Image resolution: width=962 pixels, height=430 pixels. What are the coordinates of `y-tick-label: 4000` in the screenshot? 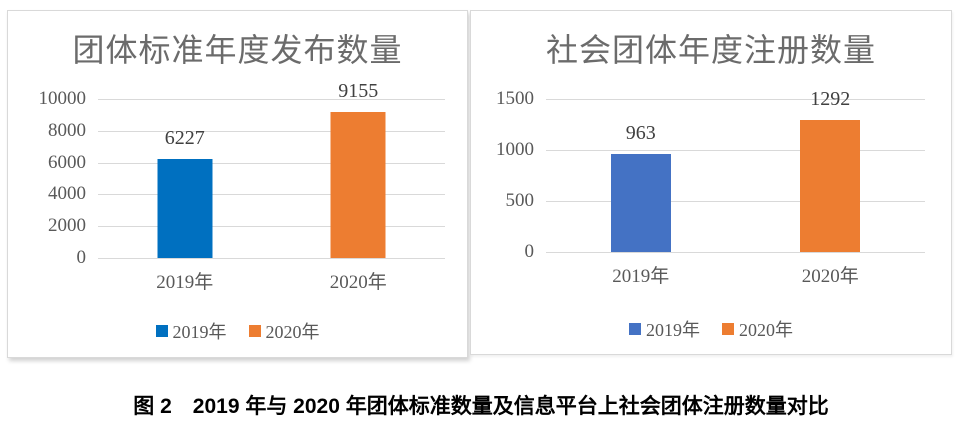 It's located at (67, 194).